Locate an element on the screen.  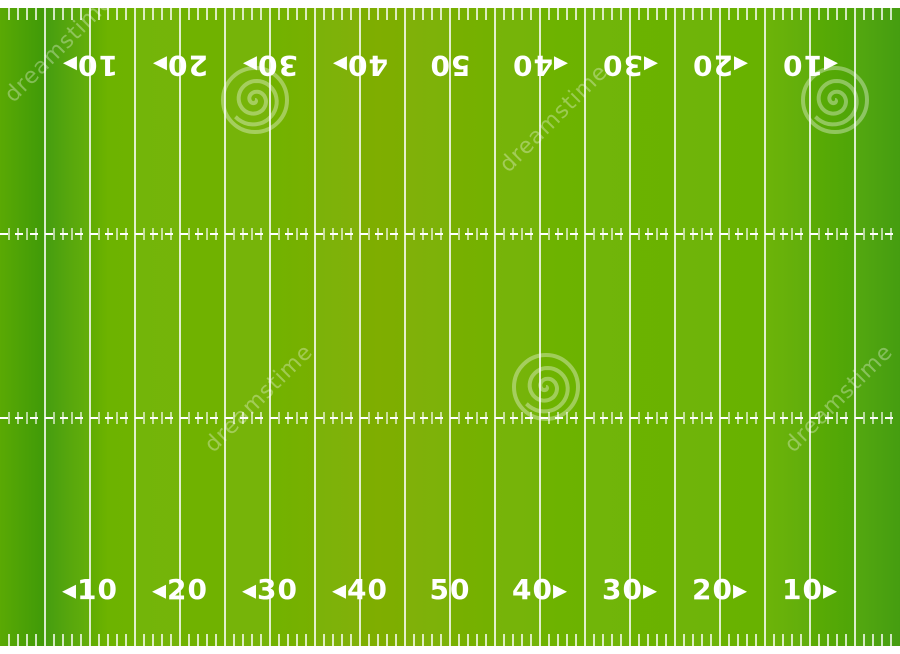
bottom-yard-numbers: ◂10 ◂20 ◂30 ◂40 50 40▸ 30▸ 20▸ 10▸ is located at coordinates (450, 590).